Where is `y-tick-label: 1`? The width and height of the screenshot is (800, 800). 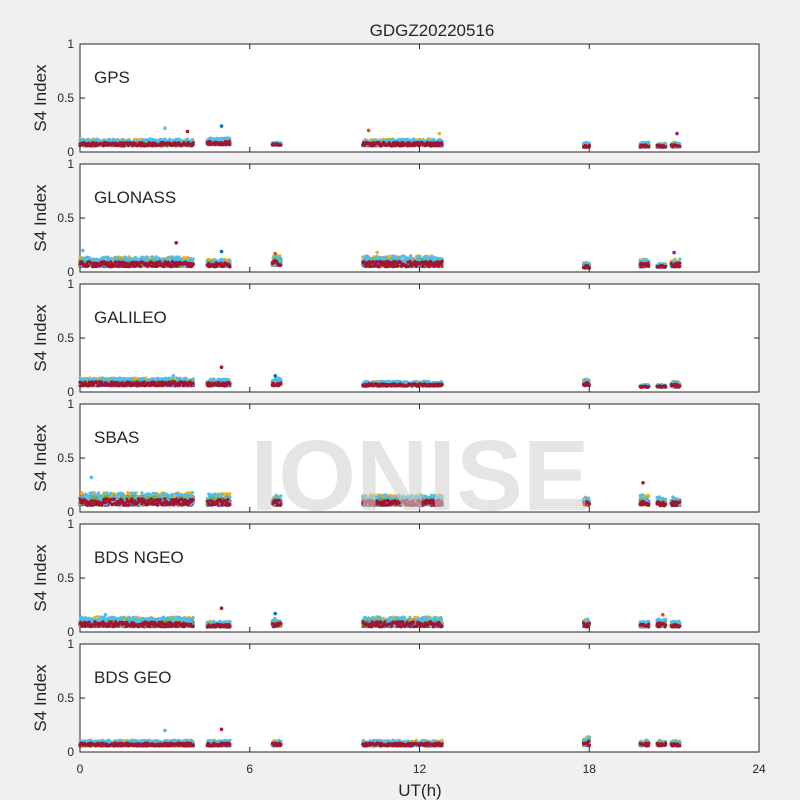 y-tick-label: 1 is located at coordinates (70, 44).